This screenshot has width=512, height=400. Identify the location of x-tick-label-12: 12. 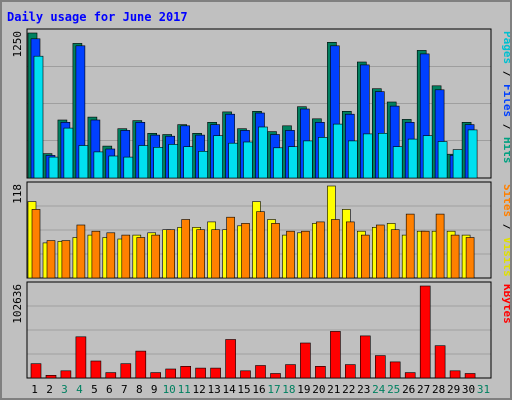
(198, 389).